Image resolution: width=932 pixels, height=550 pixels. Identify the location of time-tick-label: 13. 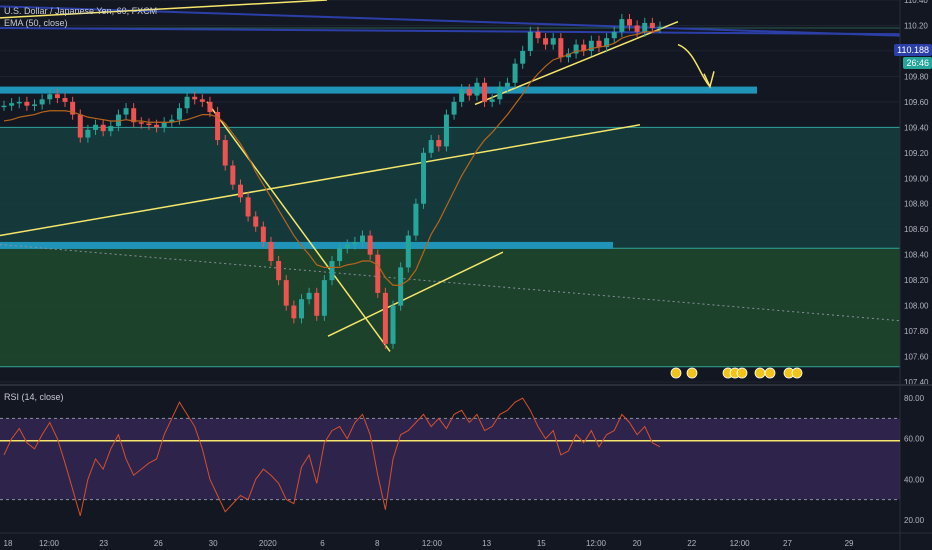
(486, 543).